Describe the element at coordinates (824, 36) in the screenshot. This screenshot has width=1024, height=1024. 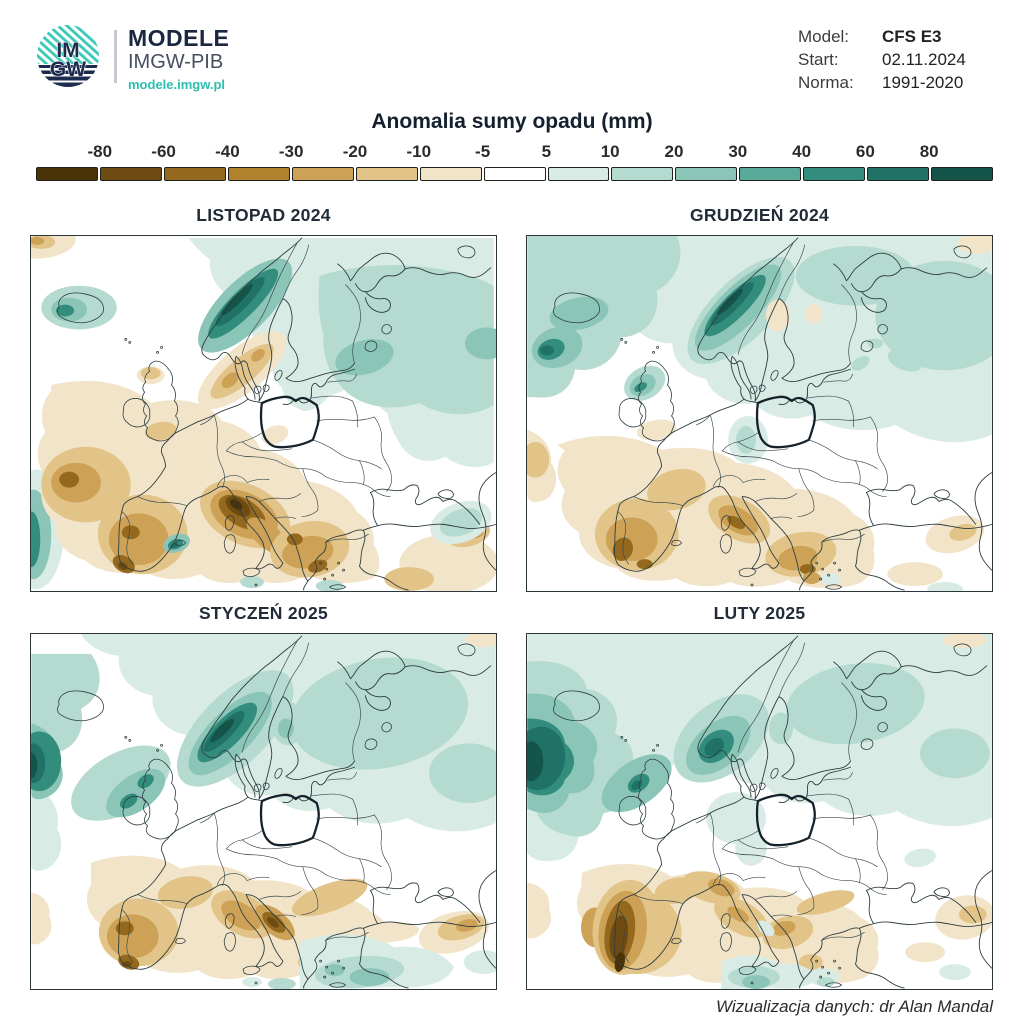
I see `meta-label: Model:` at that location.